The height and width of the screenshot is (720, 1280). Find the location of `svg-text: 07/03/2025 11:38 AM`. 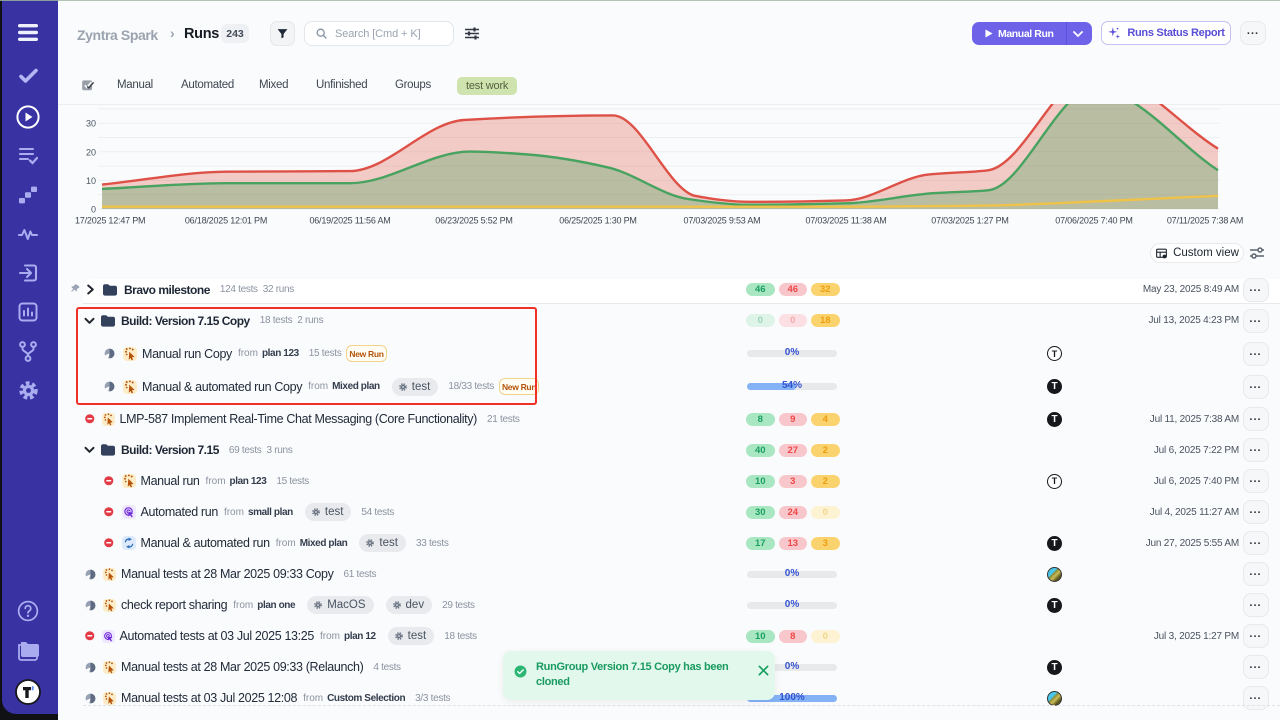

svg-text: 07/03/2025 11:38 AM is located at coordinates (845, 221).